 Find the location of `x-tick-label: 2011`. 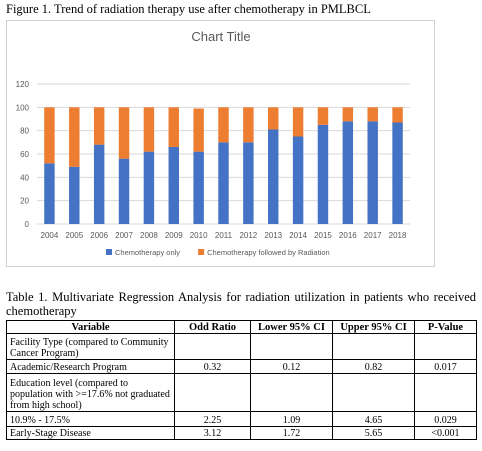

x-tick-label: 2011 is located at coordinates (224, 235).